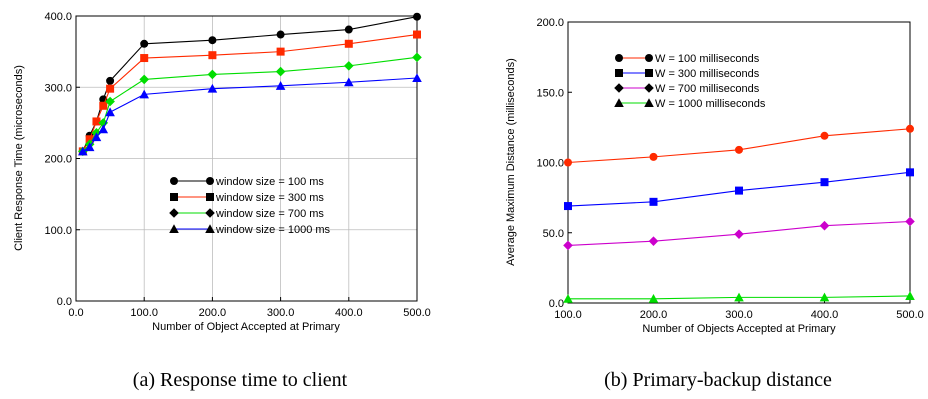 The width and height of the screenshot is (928, 399). What do you see at coordinates (273, 230) in the screenshot?
I see `legend-label: window size = 1000 ms` at bounding box center [273, 230].